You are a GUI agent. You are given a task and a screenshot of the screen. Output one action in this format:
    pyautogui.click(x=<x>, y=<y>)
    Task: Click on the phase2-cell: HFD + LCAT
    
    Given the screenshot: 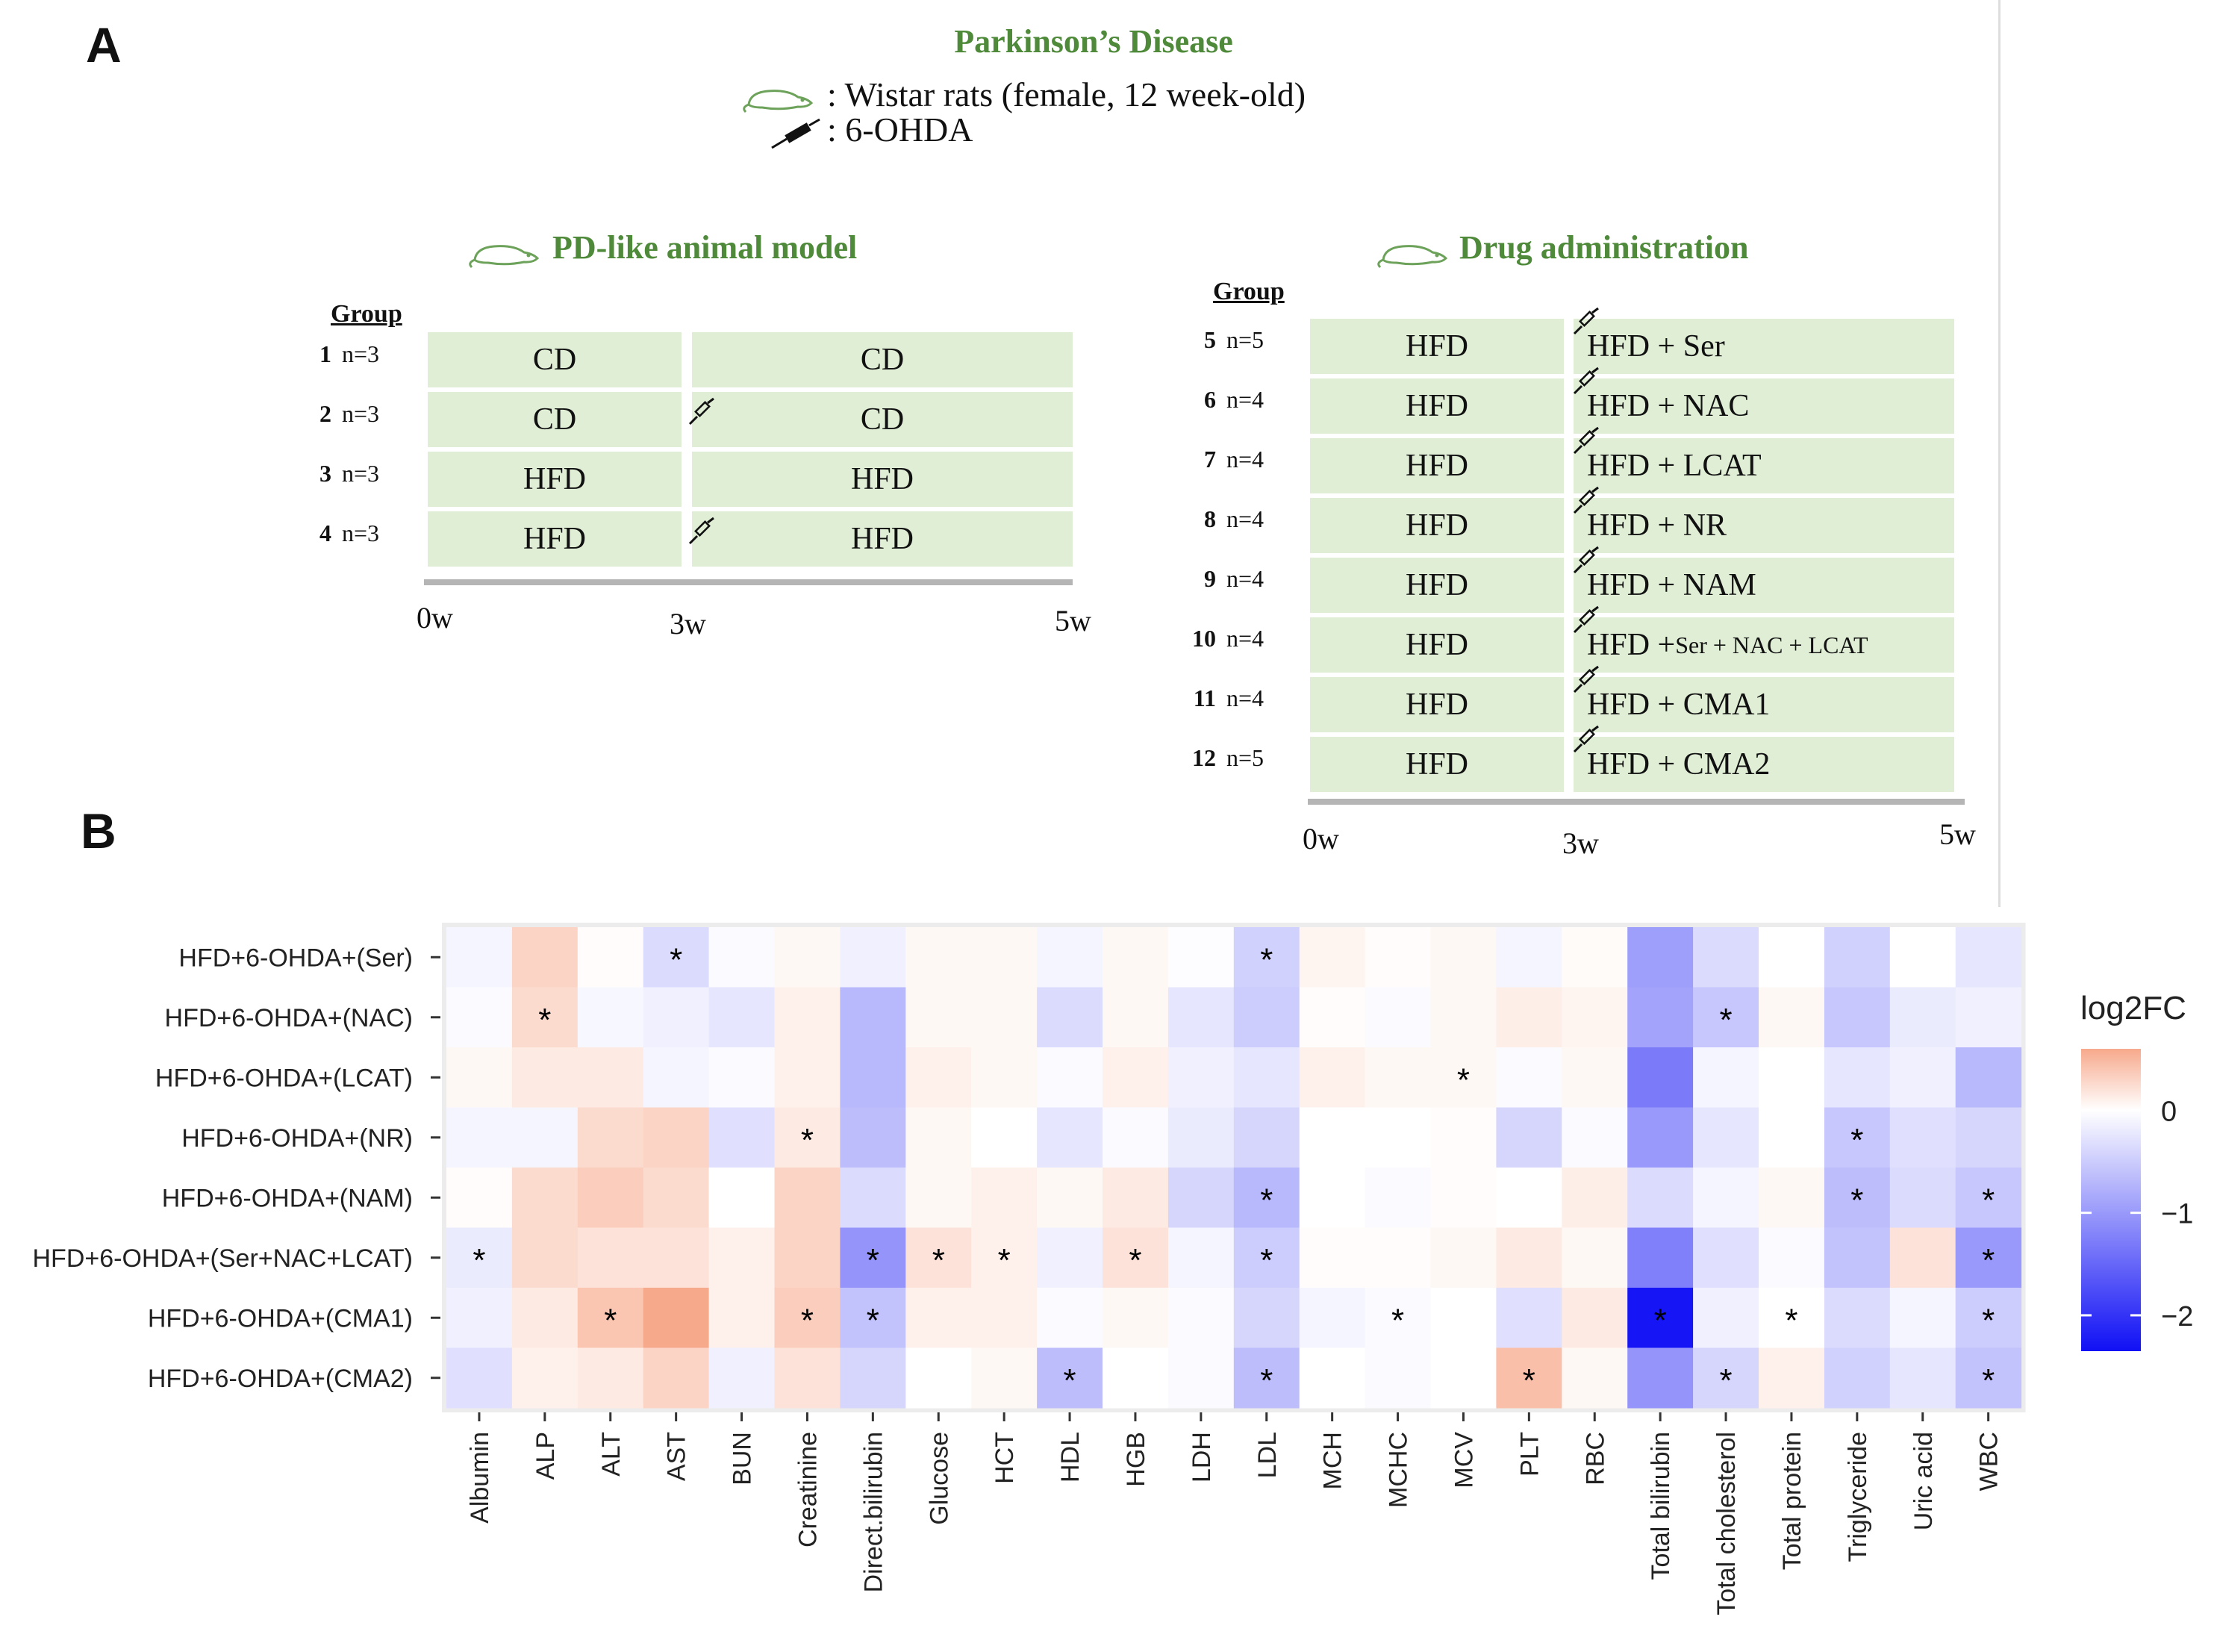 What is the action you would take?
    pyautogui.click(x=1764, y=466)
    